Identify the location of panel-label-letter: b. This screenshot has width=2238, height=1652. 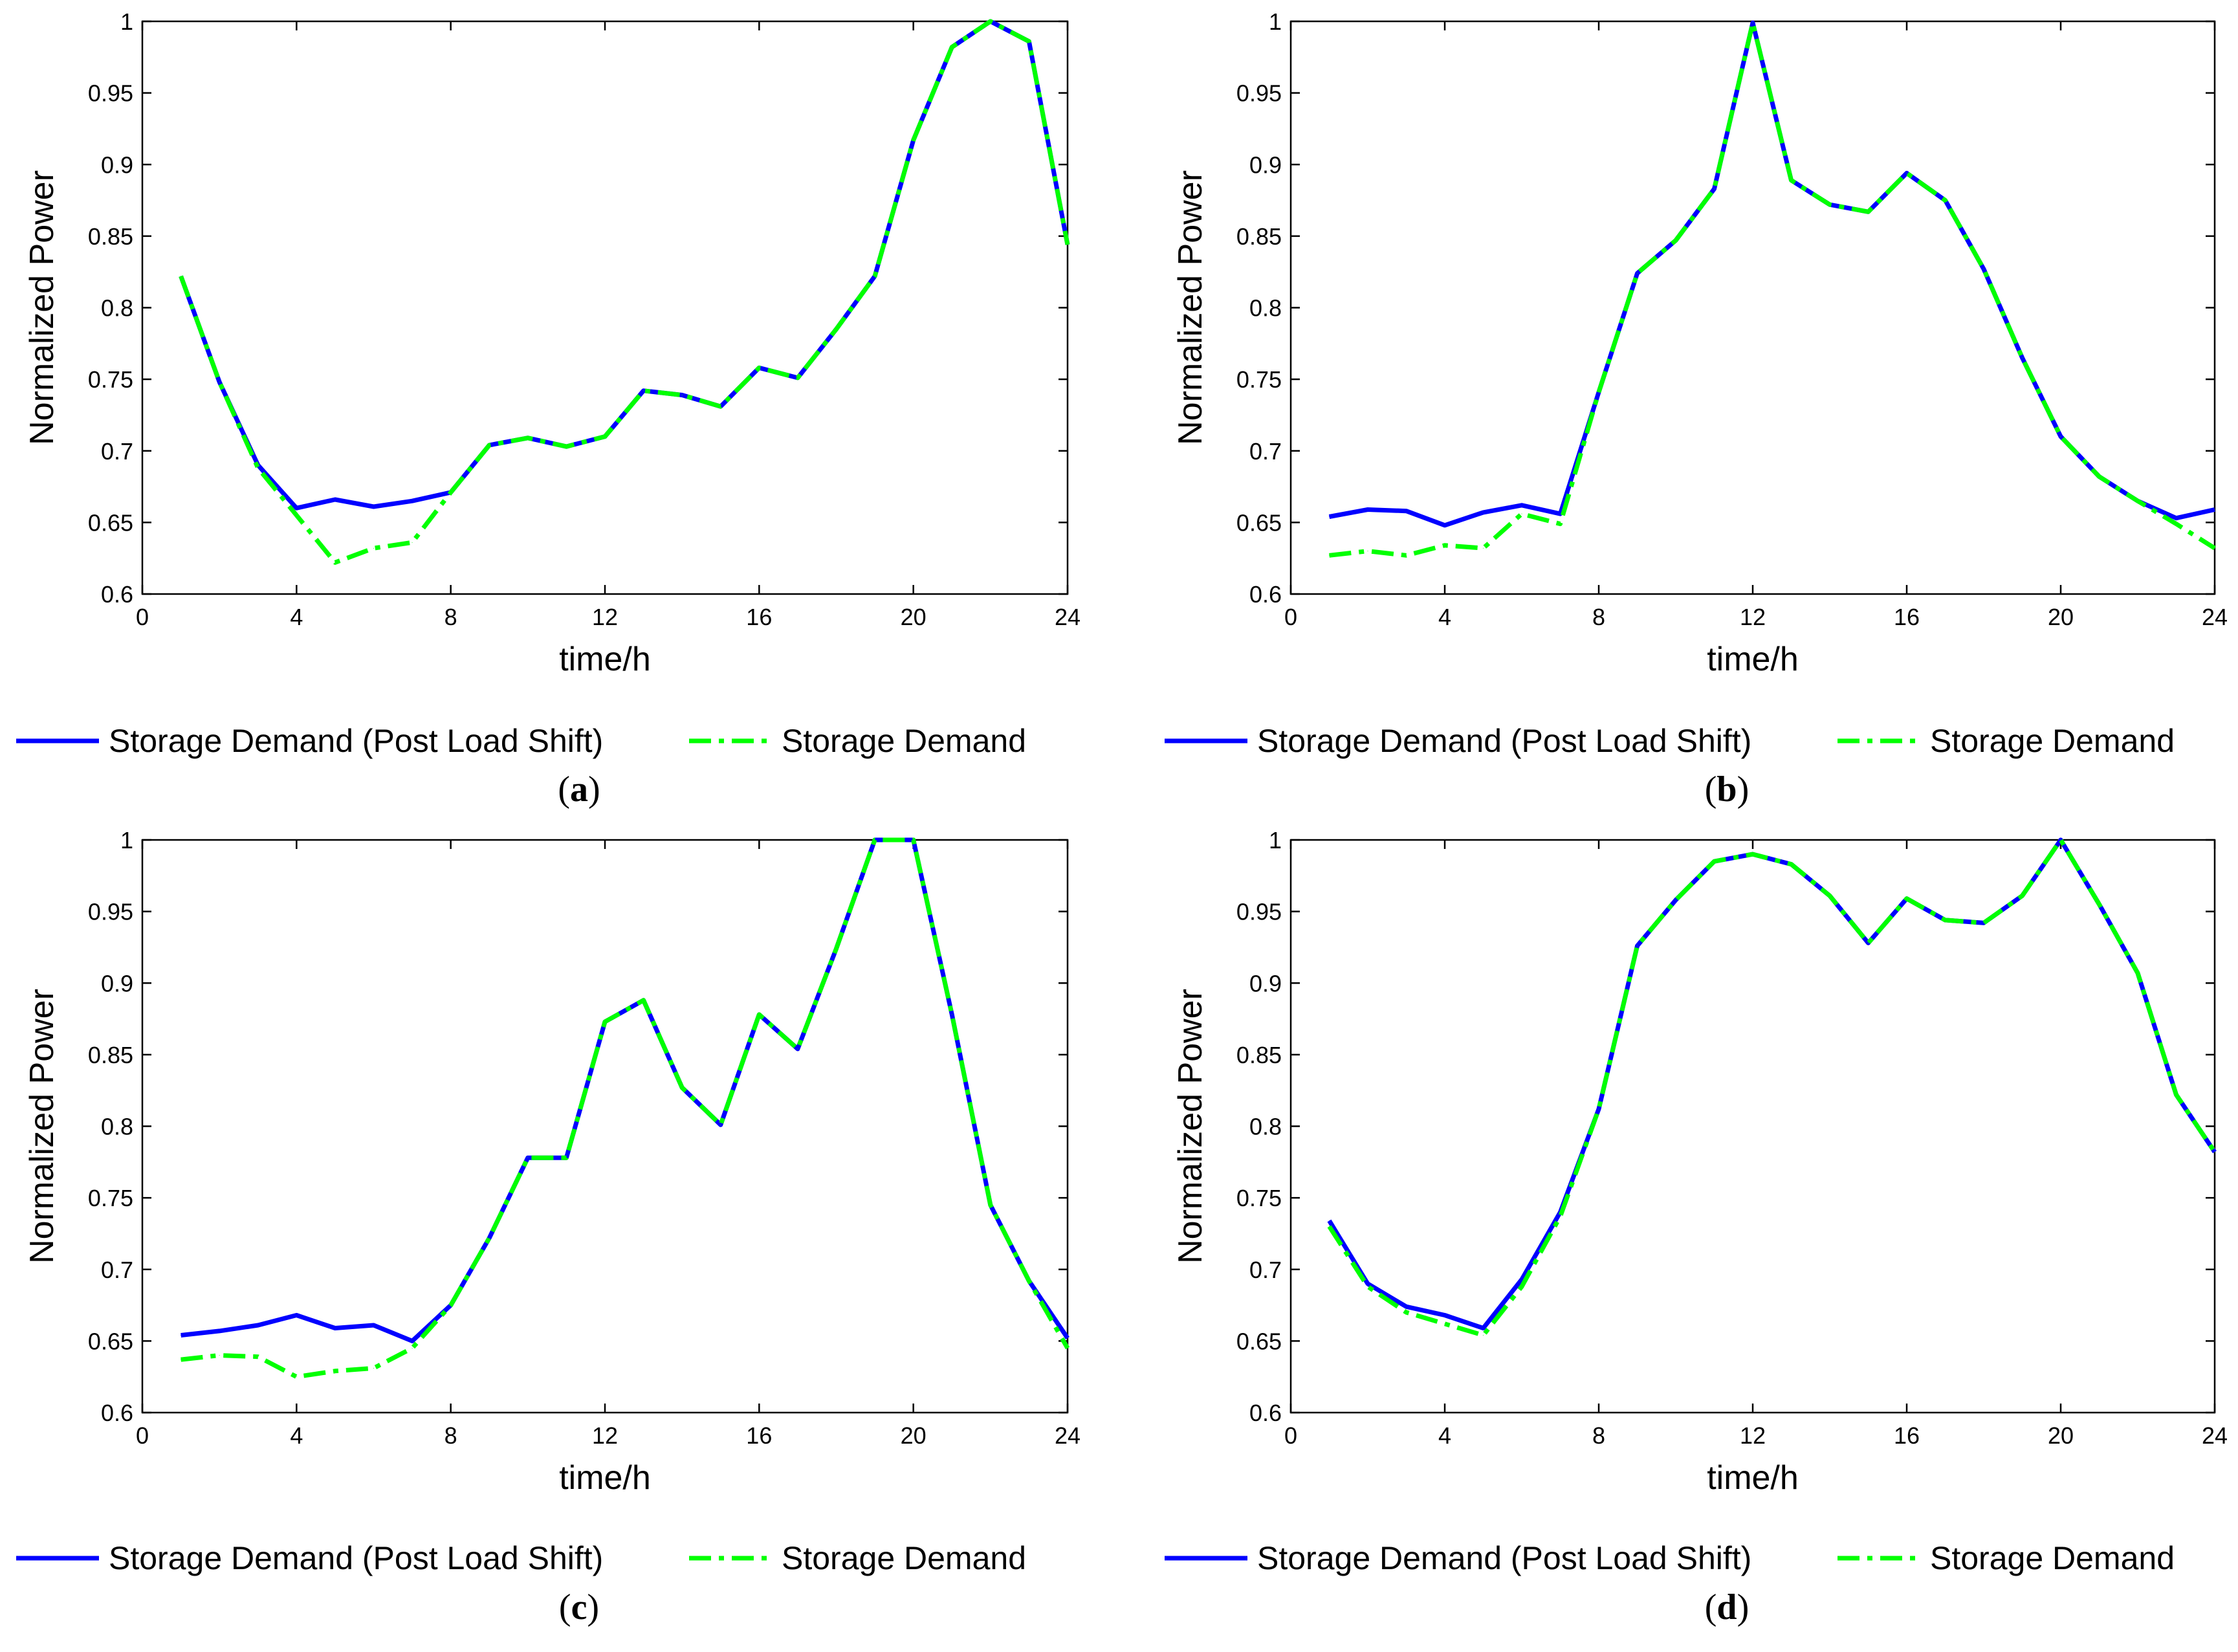
(1727, 789).